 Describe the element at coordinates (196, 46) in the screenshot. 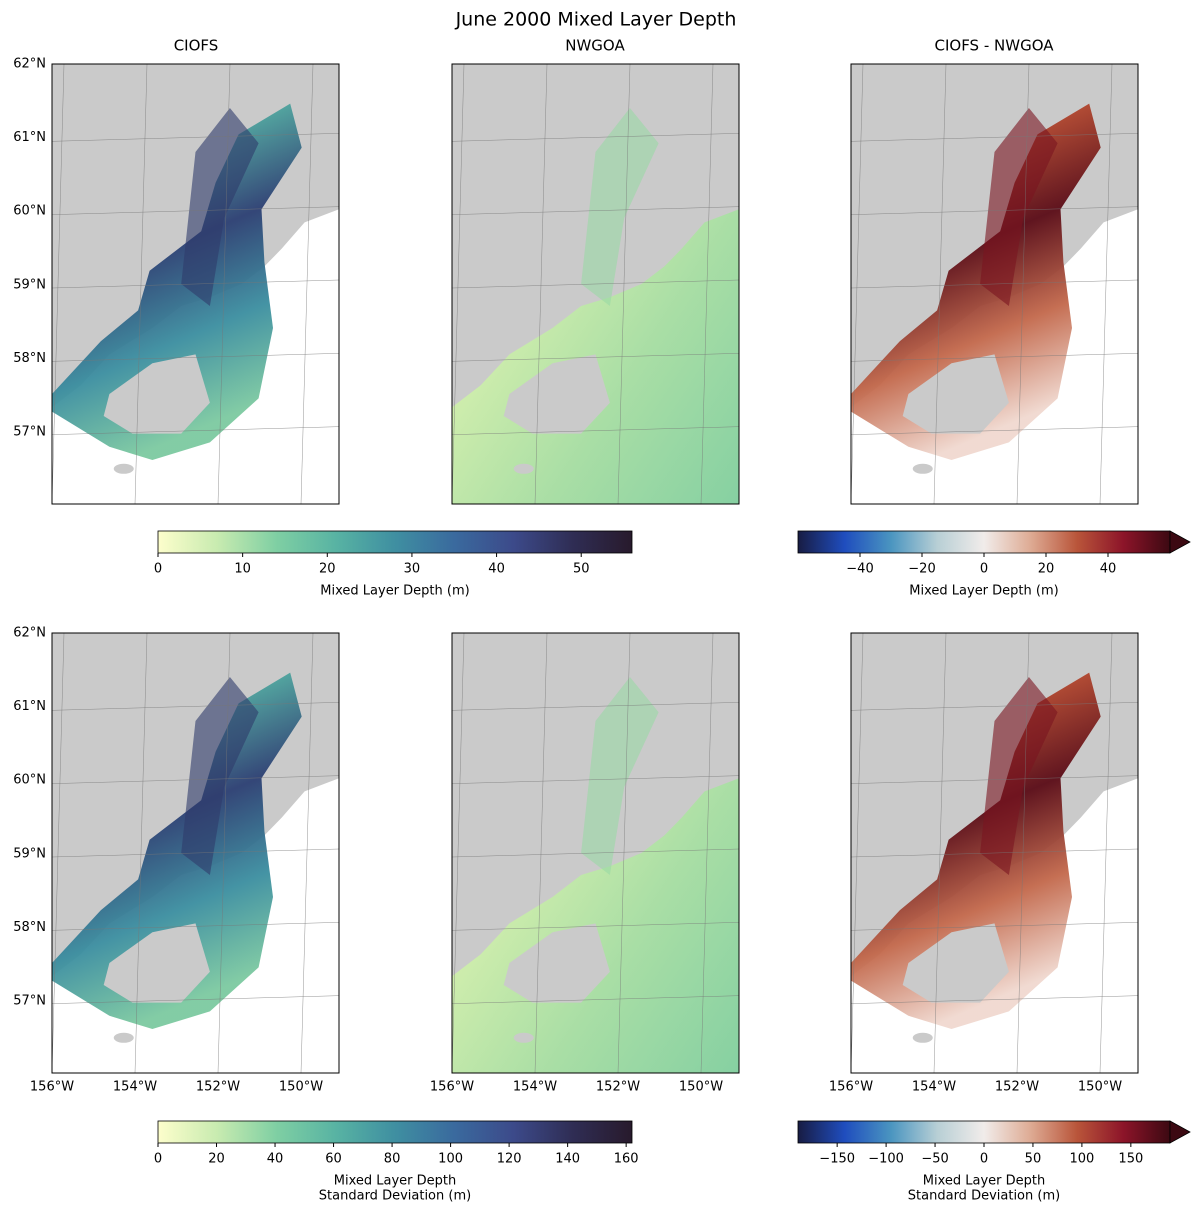

I see `panel-title: CIOFS` at that location.